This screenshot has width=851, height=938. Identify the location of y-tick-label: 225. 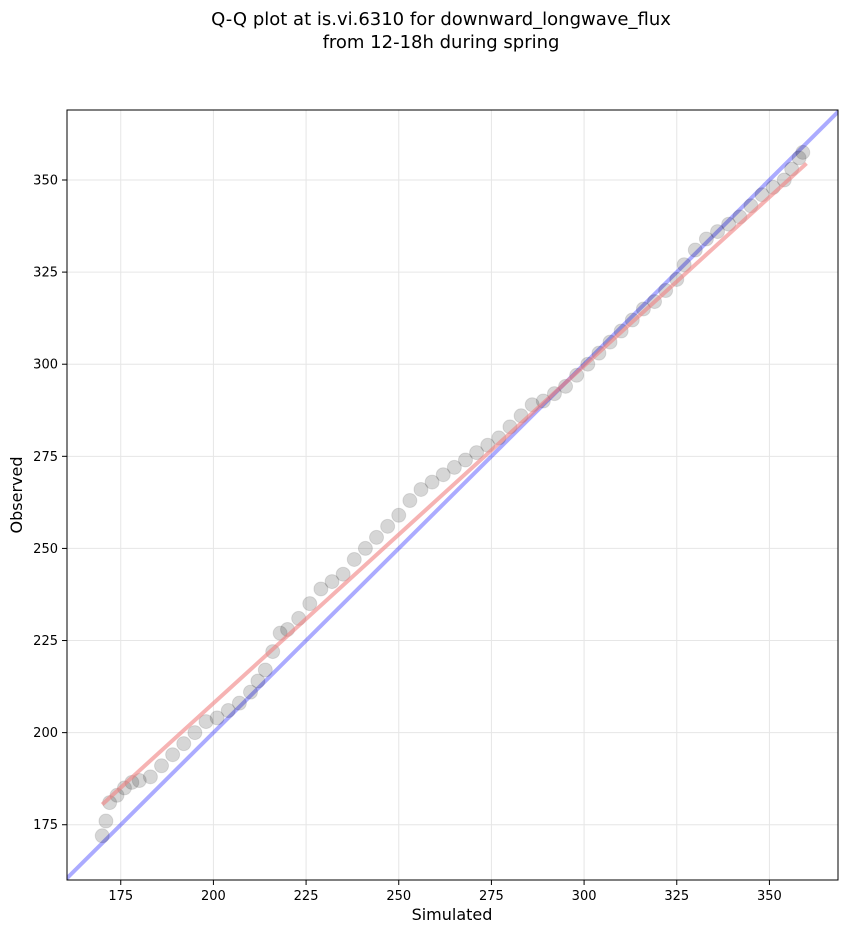
(45, 641).